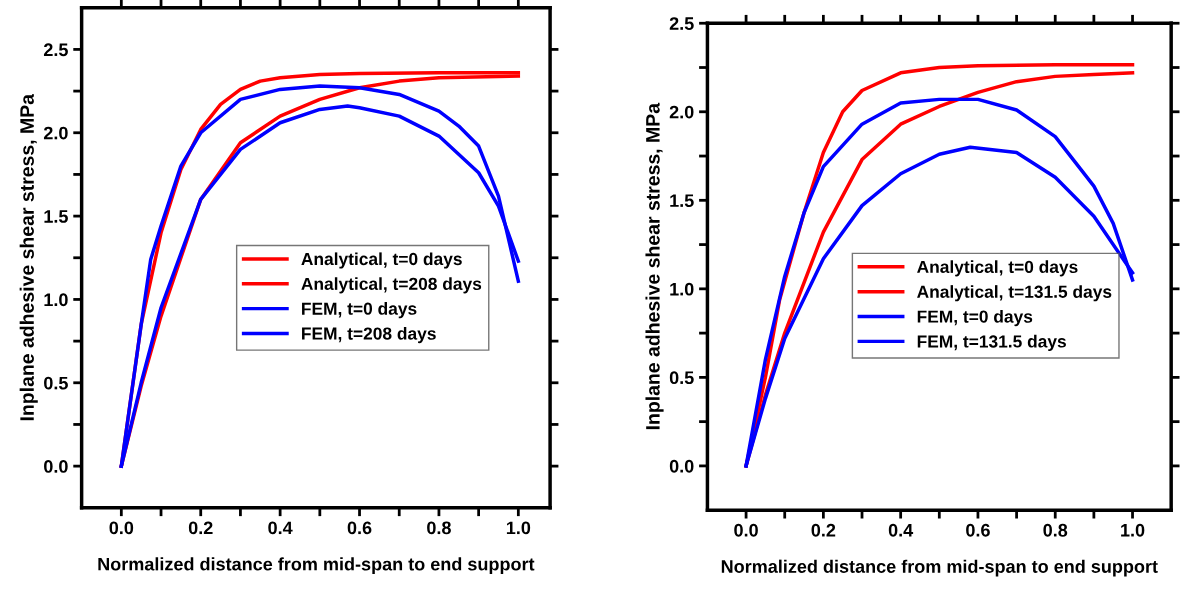 This screenshot has width=1183, height=596. What do you see at coordinates (369, 335) in the screenshot?
I see `legend-label: FEM, t=208 days` at bounding box center [369, 335].